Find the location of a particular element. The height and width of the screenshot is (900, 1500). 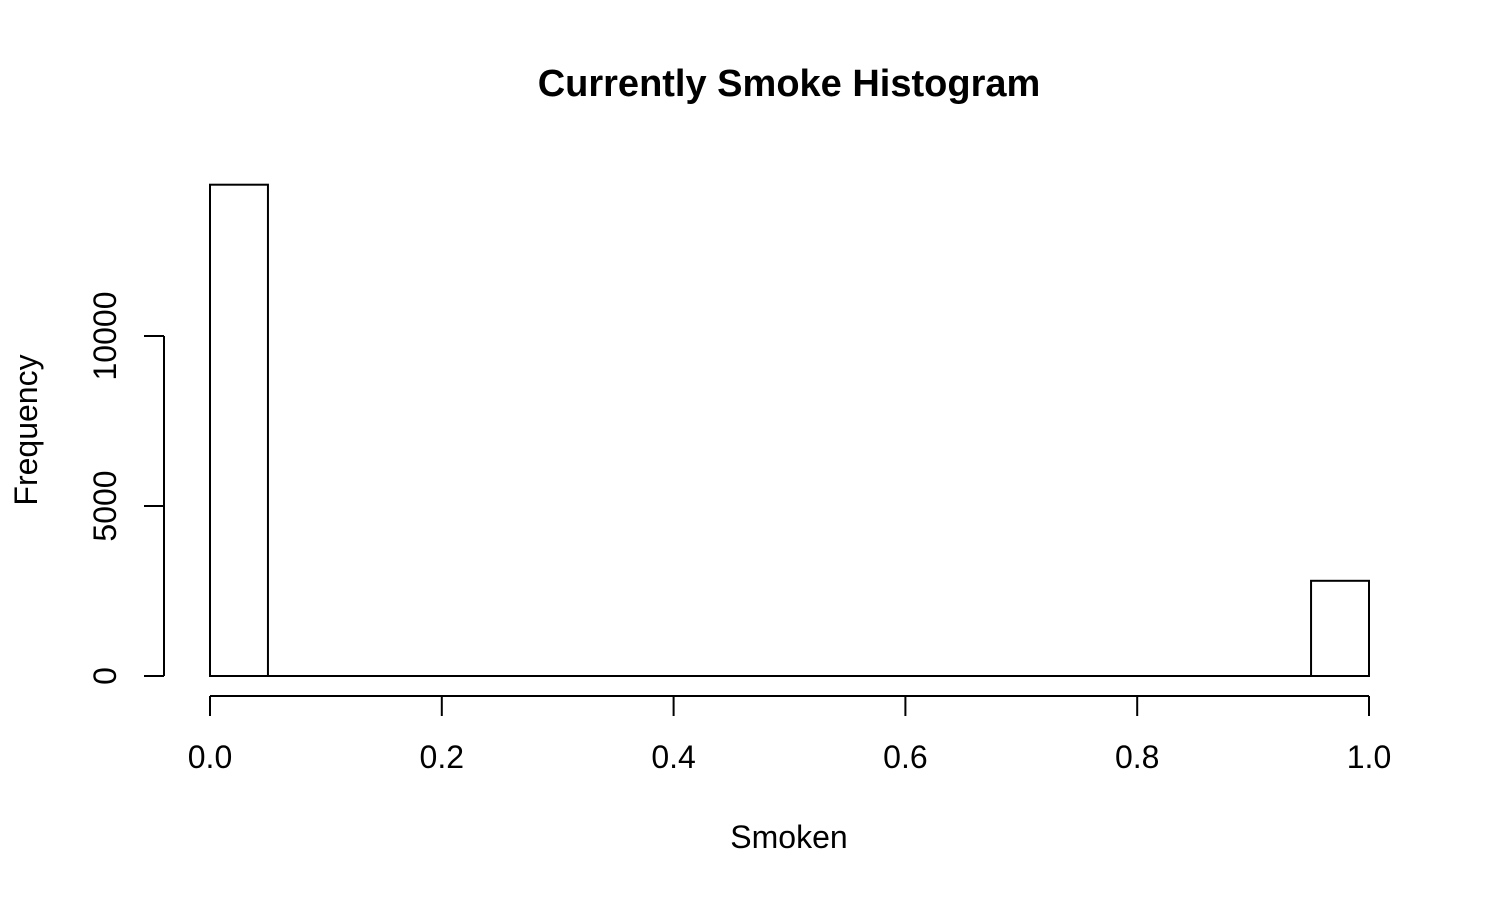

x-tick-label: 0.2 is located at coordinates (442, 757).